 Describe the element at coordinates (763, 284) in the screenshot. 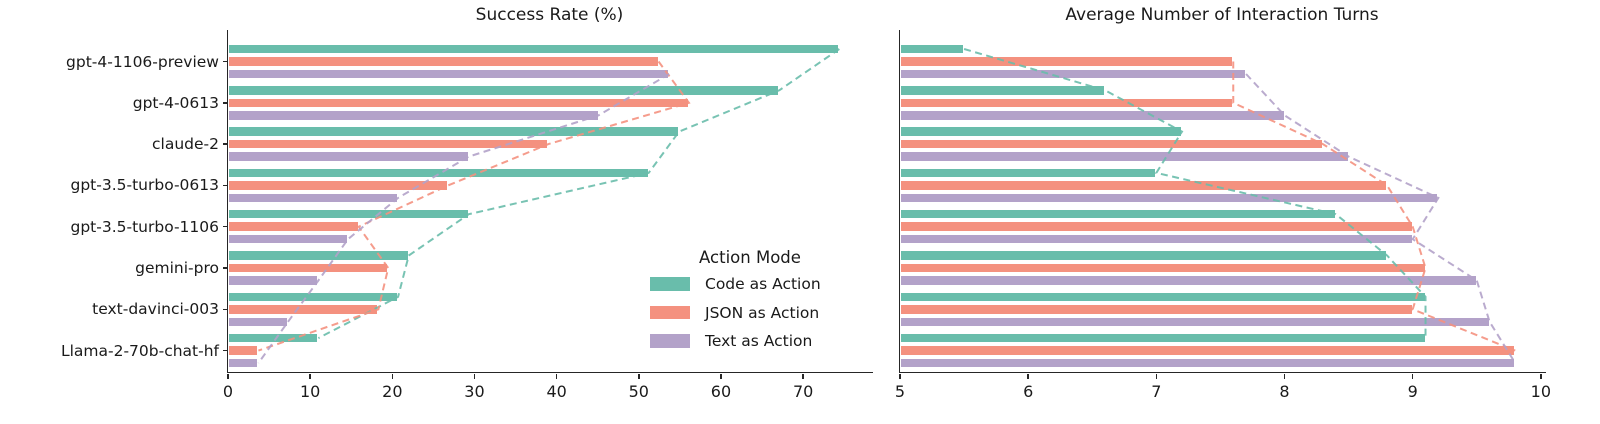

I see `legend-label-code: Code as Action` at that location.